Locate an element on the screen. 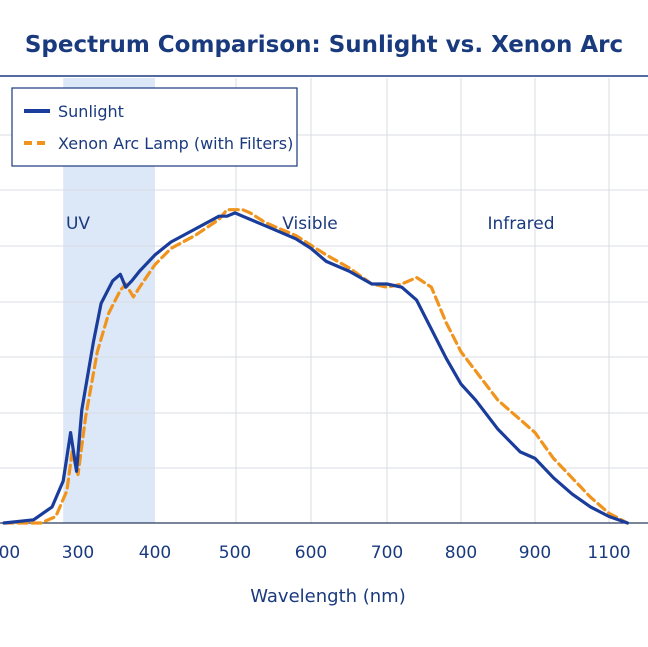 The height and width of the screenshot is (647, 648). region-label-uv: UV is located at coordinates (78, 224).